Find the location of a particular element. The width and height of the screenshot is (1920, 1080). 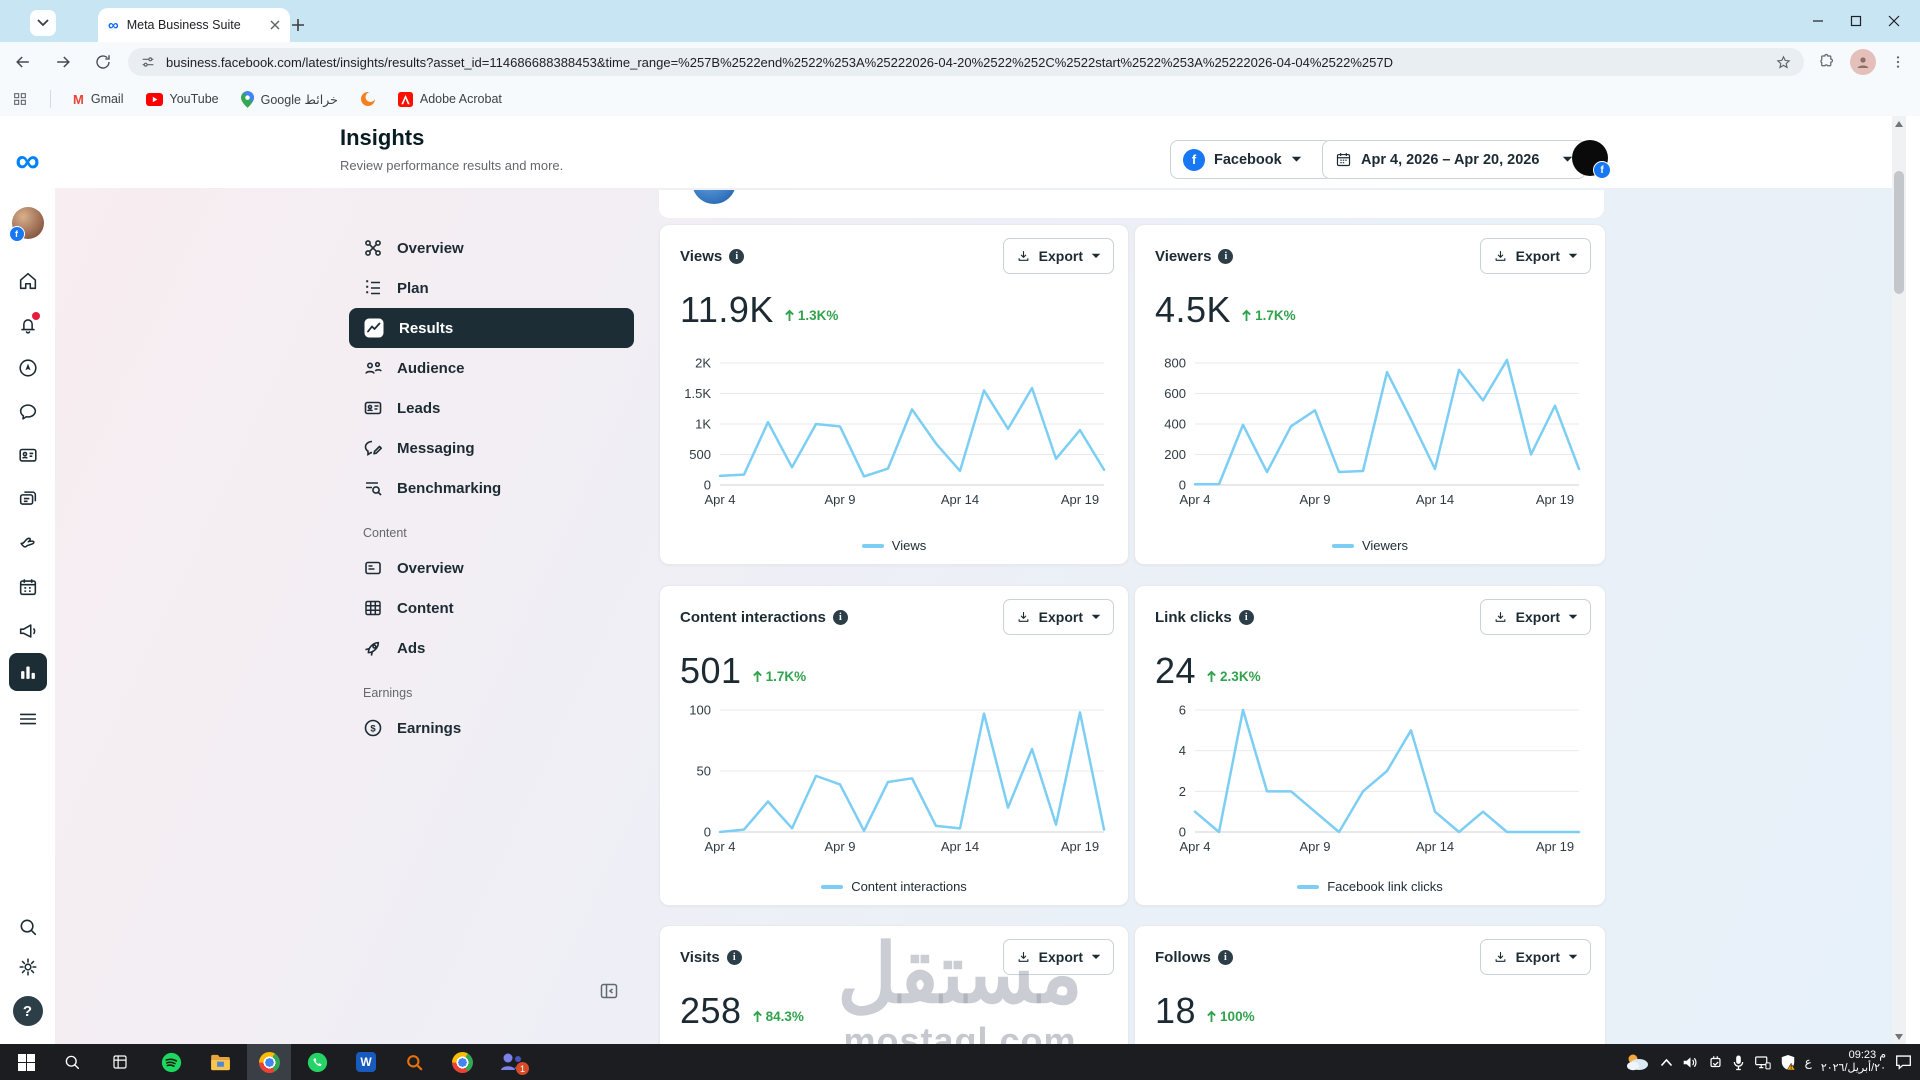

reload-button is located at coordinates (103, 62).